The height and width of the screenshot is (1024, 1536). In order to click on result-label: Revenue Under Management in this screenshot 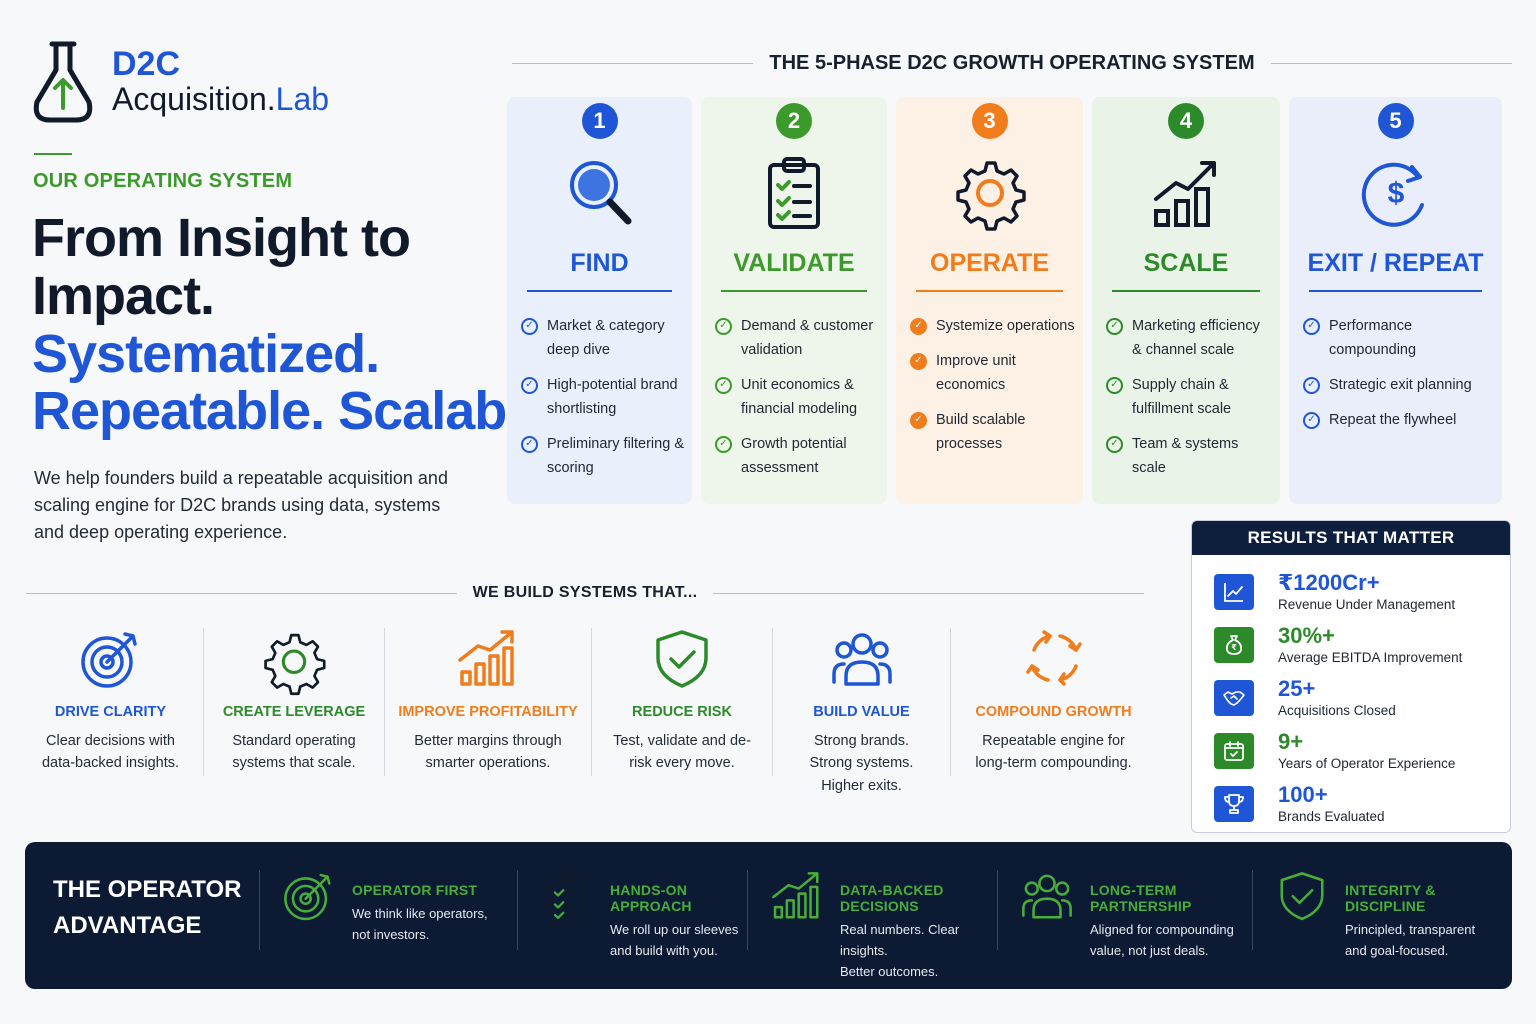, I will do `click(1367, 604)`.